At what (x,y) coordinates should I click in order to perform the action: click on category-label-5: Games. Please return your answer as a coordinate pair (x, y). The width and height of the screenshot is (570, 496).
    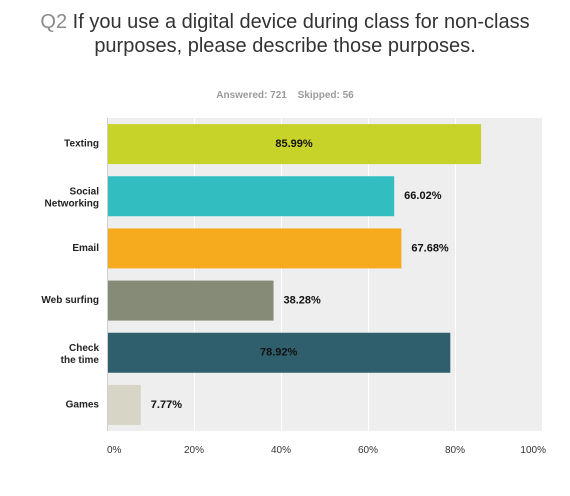
    Looking at the image, I should click on (83, 405).